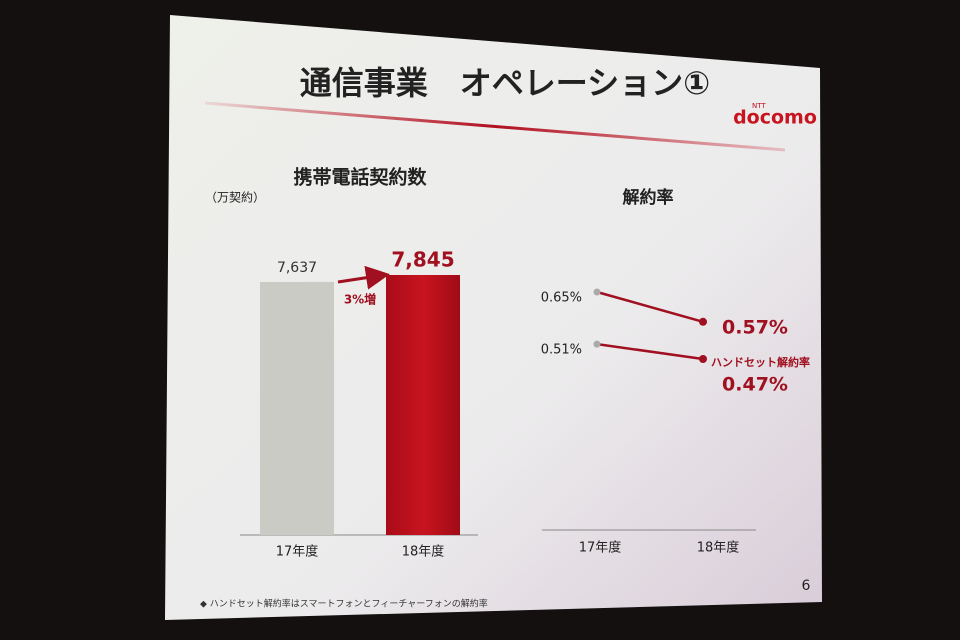  I want to click on chart-title: 解約率, so click(648, 197).